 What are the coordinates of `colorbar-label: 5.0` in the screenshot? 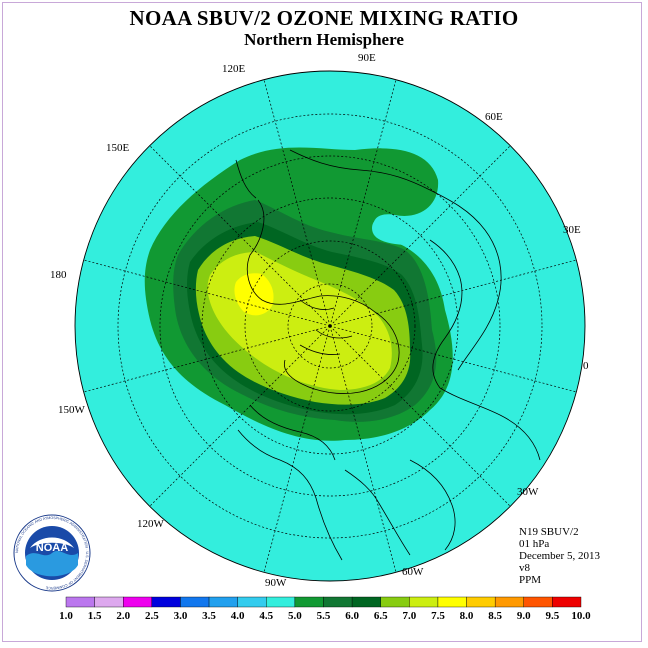 It's located at (295, 616).